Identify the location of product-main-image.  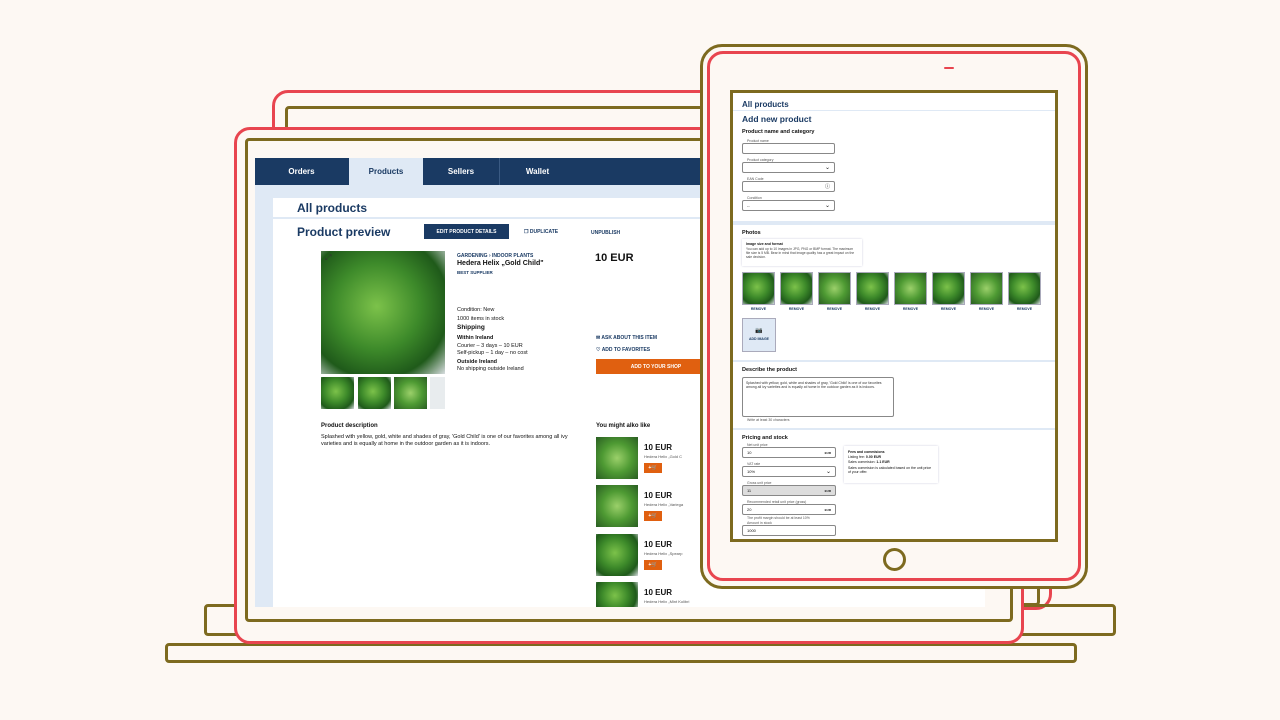
(383, 312).